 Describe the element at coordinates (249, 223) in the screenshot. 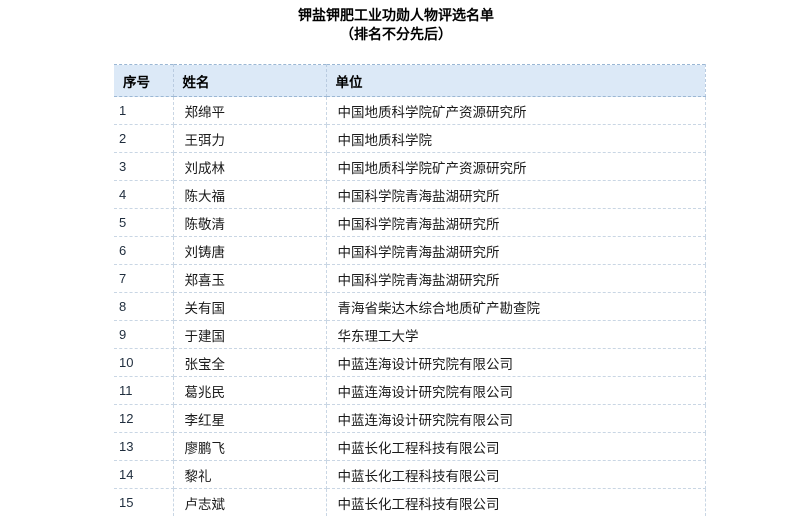

I see `cell-name: 陈敬清` at that location.